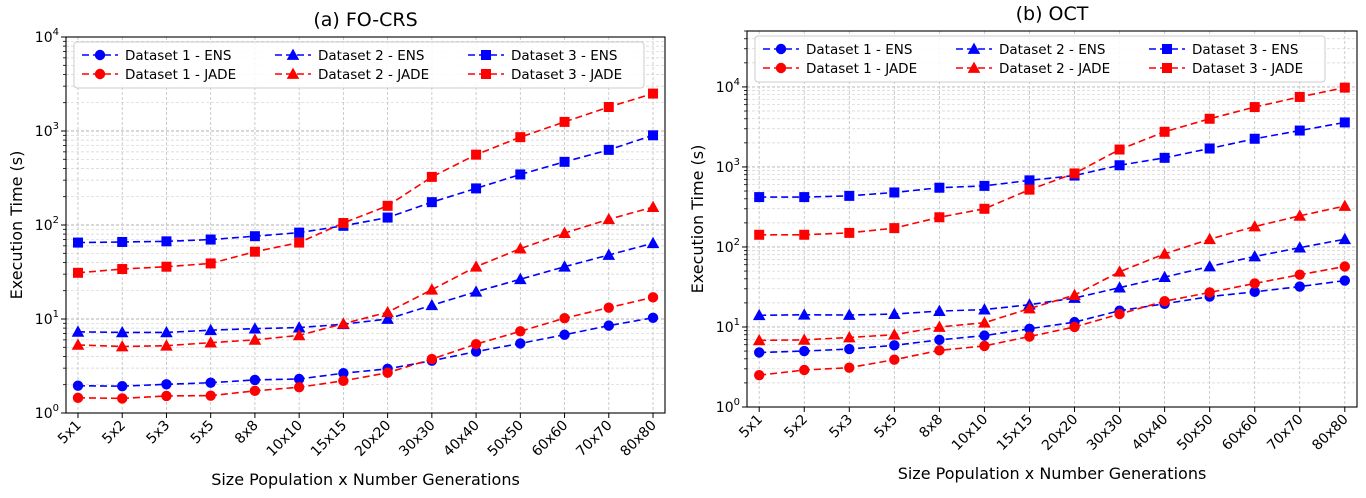 The height and width of the screenshot is (498, 1366). I want to click on x-tick-label: 60x60, so click(1240, 433).